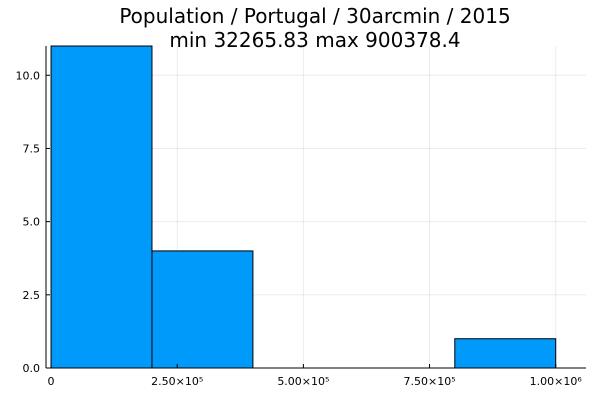 The height and width of the screenshot is (400, 600). What do you see at coordinates (28, 75) in the screenshot?
I see `y-tick-label-4: 10.0` at bounding box center [28, 75].